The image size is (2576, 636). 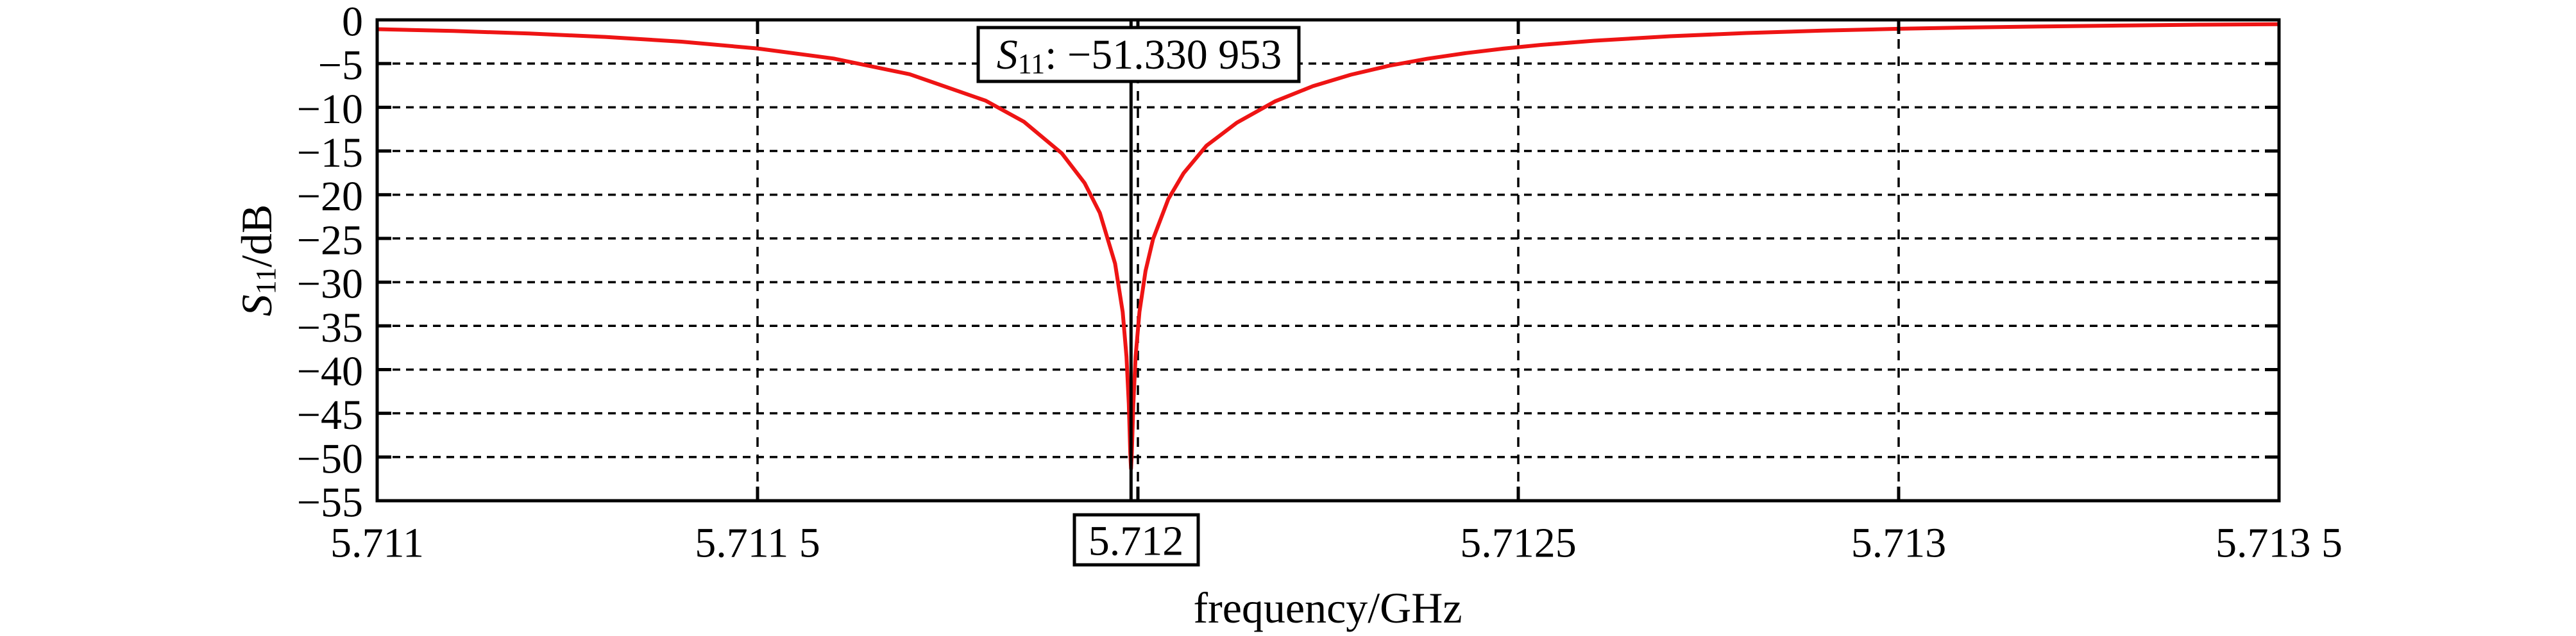 What do you see at coordinates (1518, 543) in the screenshot?
I see `x-tick-label: 5.7125` at bounding box center [1518, 543].